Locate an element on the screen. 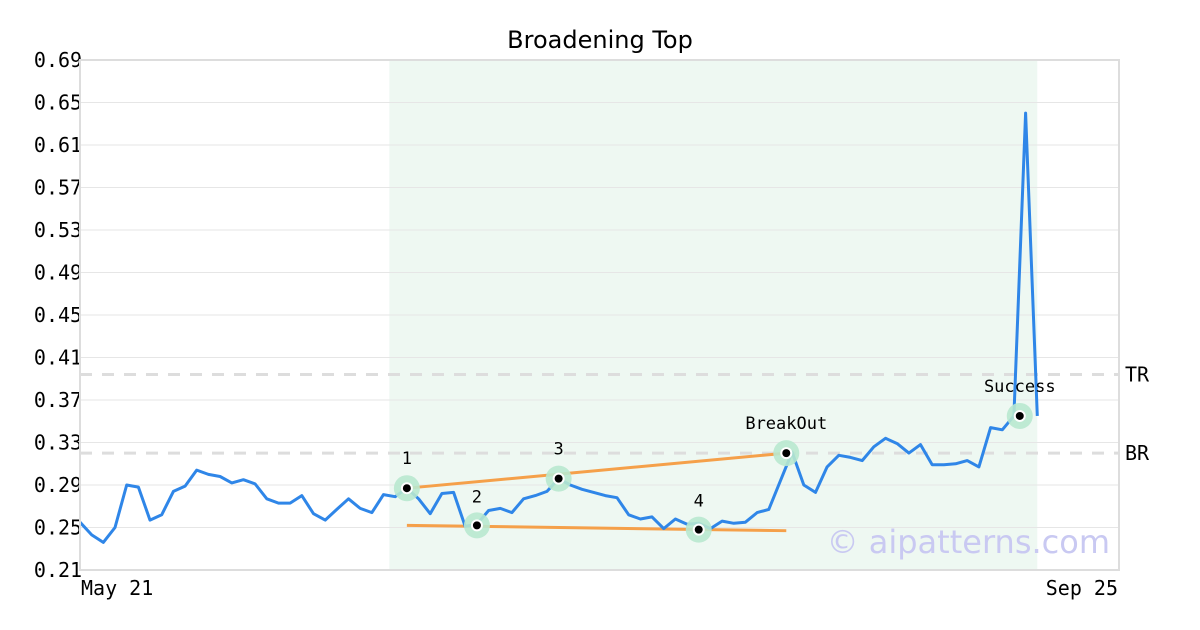 Image resolution: width=1200 pixels, height=630 pixels. y-tick-label: 0.49 is located at coordinates (58, 273).